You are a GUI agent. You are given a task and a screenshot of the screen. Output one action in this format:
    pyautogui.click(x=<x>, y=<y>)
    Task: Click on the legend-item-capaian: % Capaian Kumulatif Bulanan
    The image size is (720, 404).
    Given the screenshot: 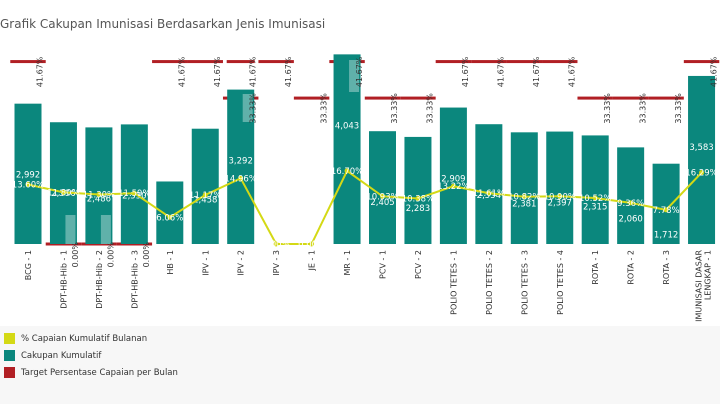 What is the action you would take?
    pyautogui.click(x=75, y=338)
    